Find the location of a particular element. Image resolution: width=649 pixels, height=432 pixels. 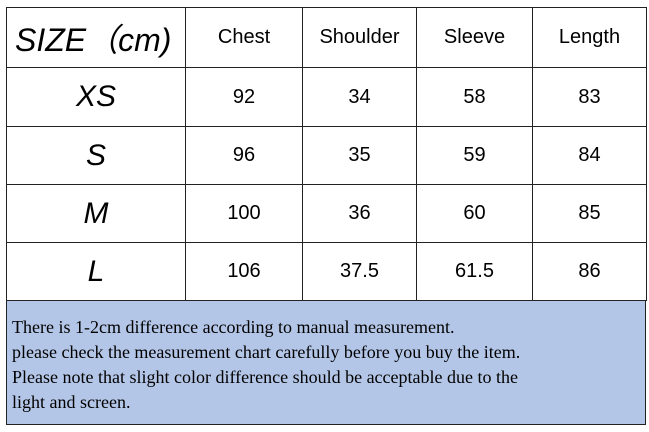

measurement: 37.5 is located at coordinates (359, 271).